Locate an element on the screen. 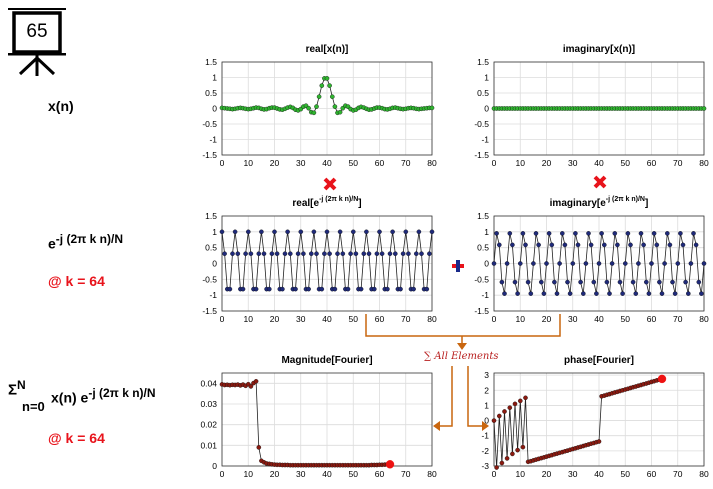 This screenshot has width=713, height=489. projector-screen-icon is located at coordinates (37, 42).